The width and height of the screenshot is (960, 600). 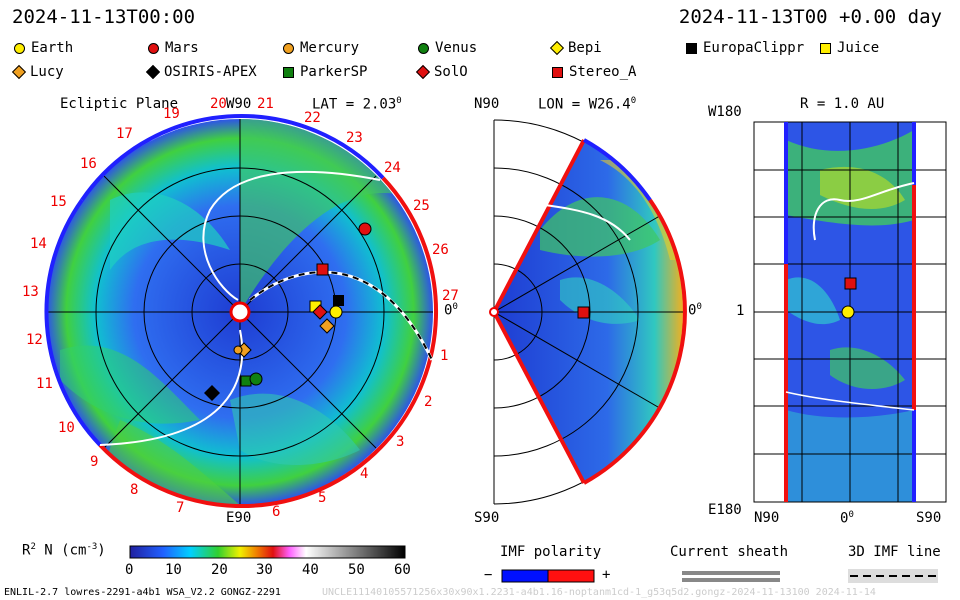 I want to click on current-sheath-title: Current sheath, so click(x=729, y=552).